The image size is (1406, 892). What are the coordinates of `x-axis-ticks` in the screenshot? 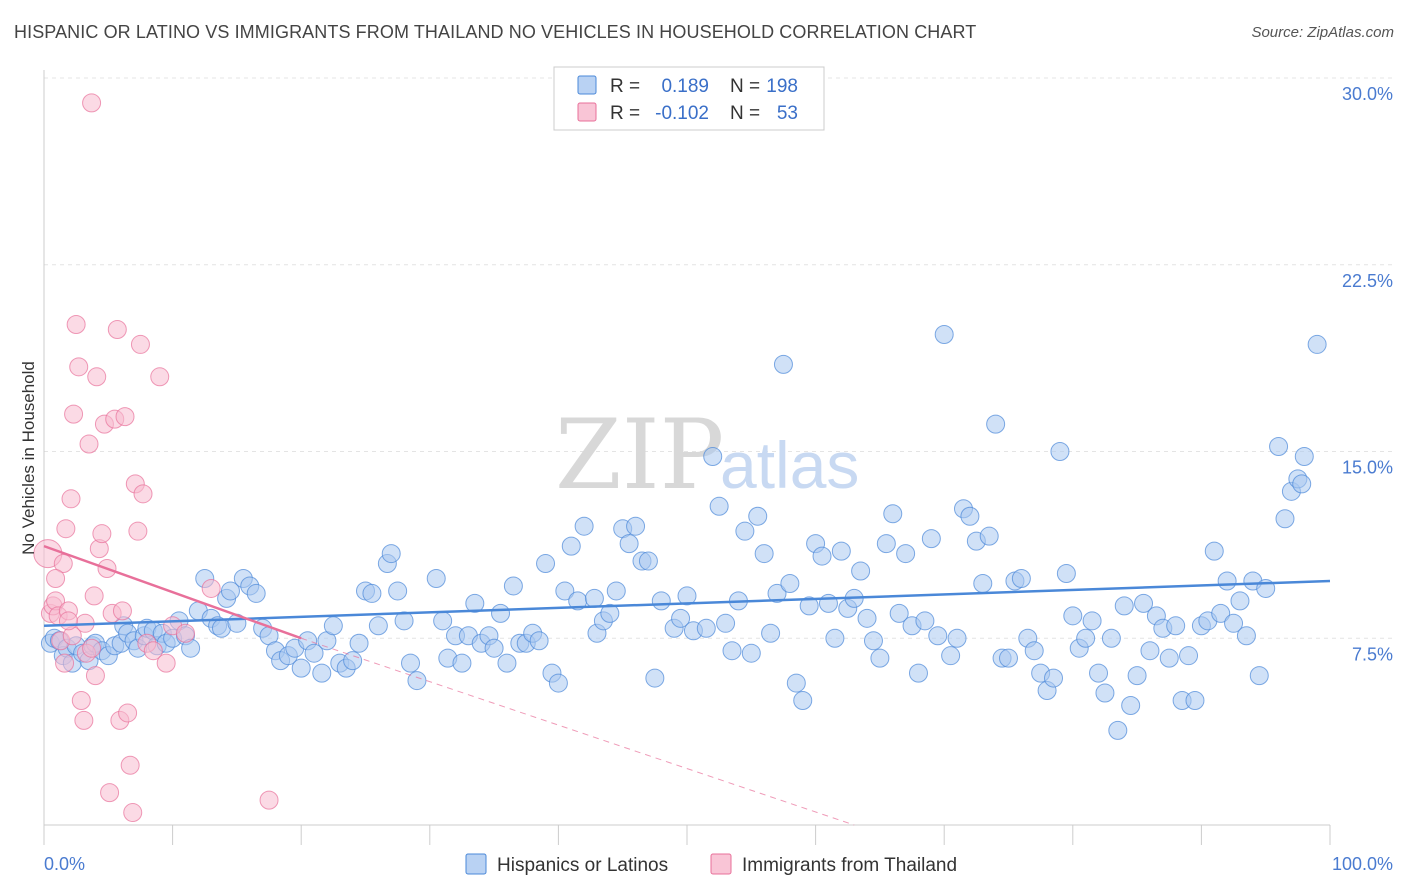 It's located at (687, 835).